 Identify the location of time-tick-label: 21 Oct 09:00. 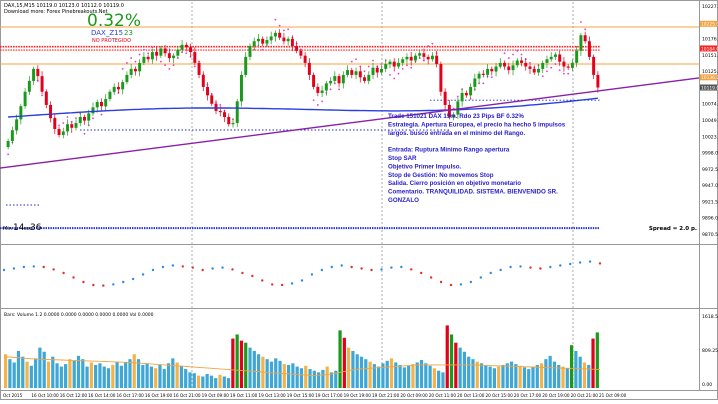
(613, 395).